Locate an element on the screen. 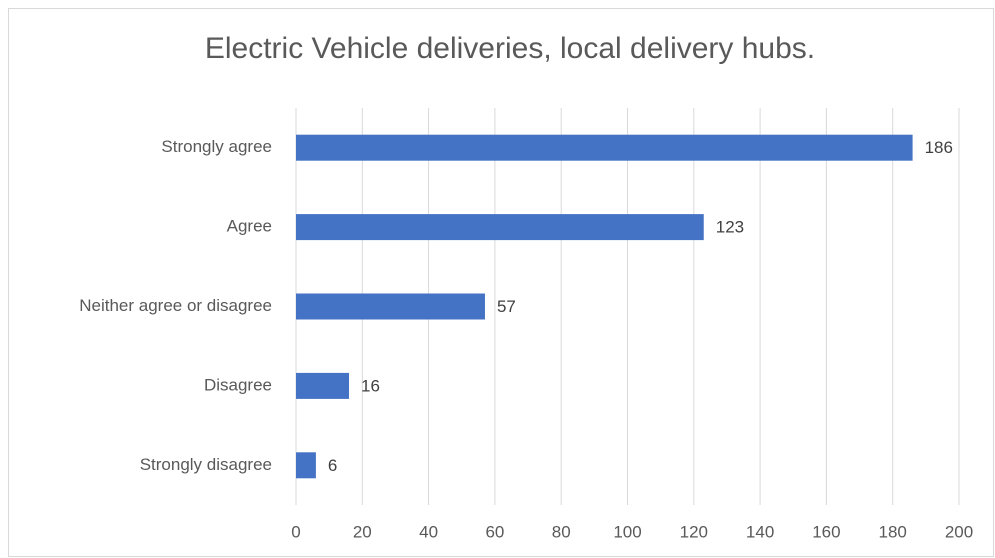  data-label: 6 is located at coordinates (332, 465).